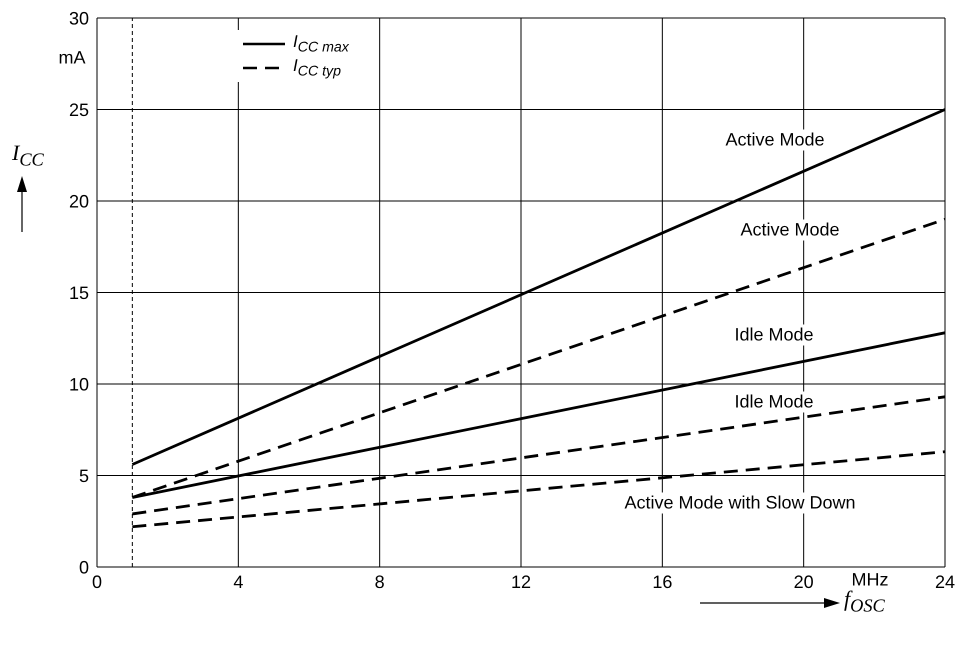 The height and width of the screenshot is (650, 956). Describe the element at coordinates (321, 44) in the screenshot. I see `legend-label: I$_{CC max}$` at that location.